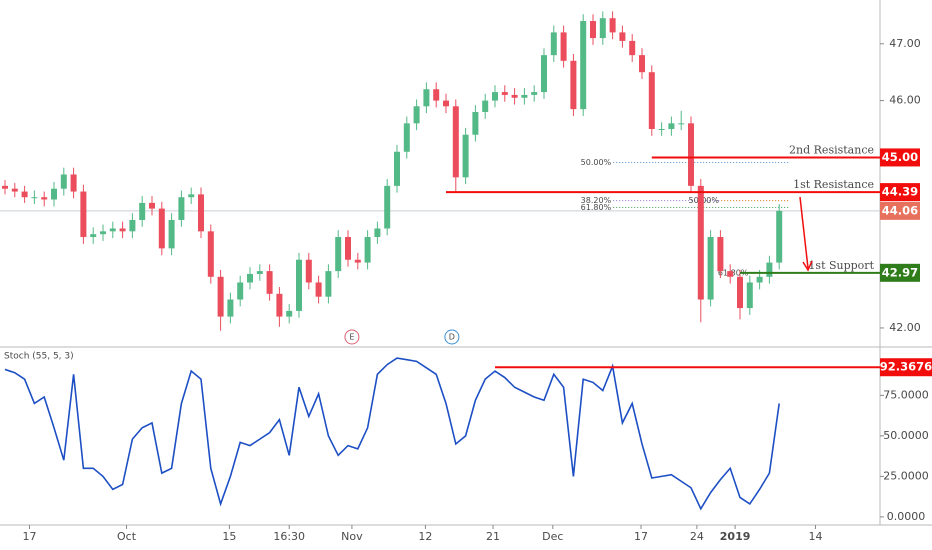  I want to click on fib-label: 61.80%, so click(733, 272).